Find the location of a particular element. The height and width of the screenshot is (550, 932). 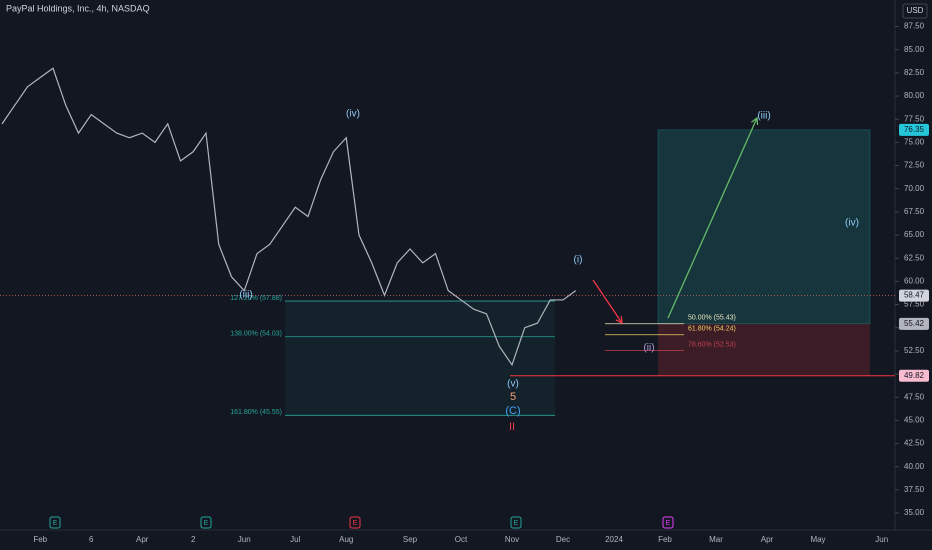

target-zone is located at coordinates (764, 227).